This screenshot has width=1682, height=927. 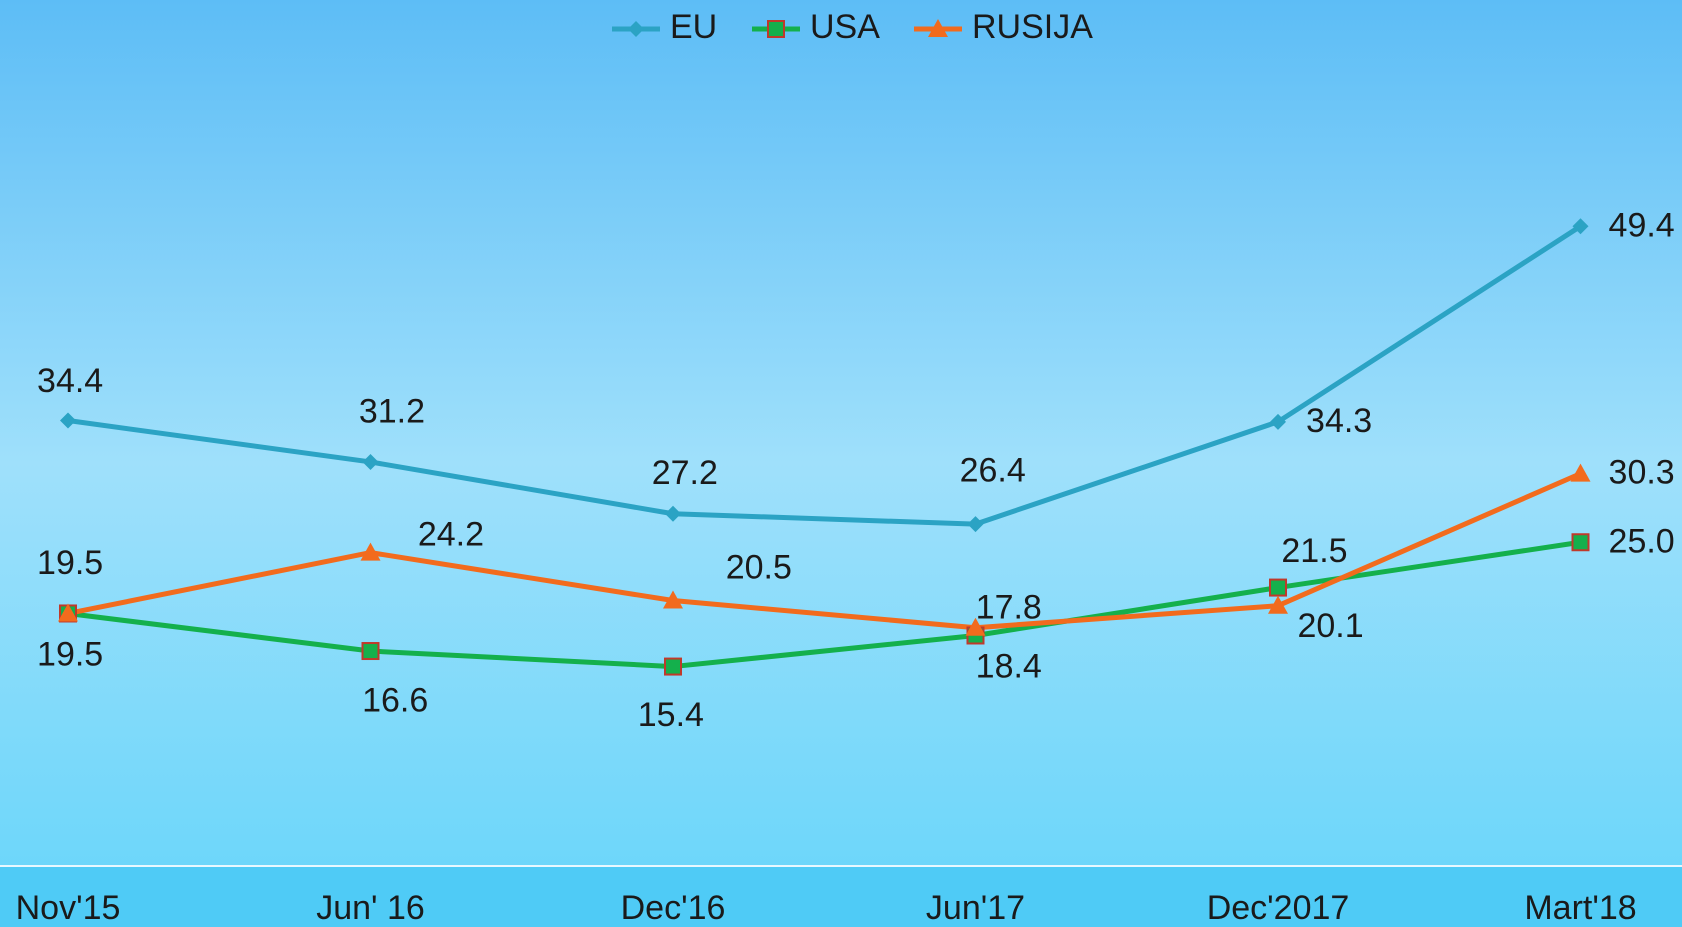 I want to click on data-label: 20.5, so click(x=759, y=567).